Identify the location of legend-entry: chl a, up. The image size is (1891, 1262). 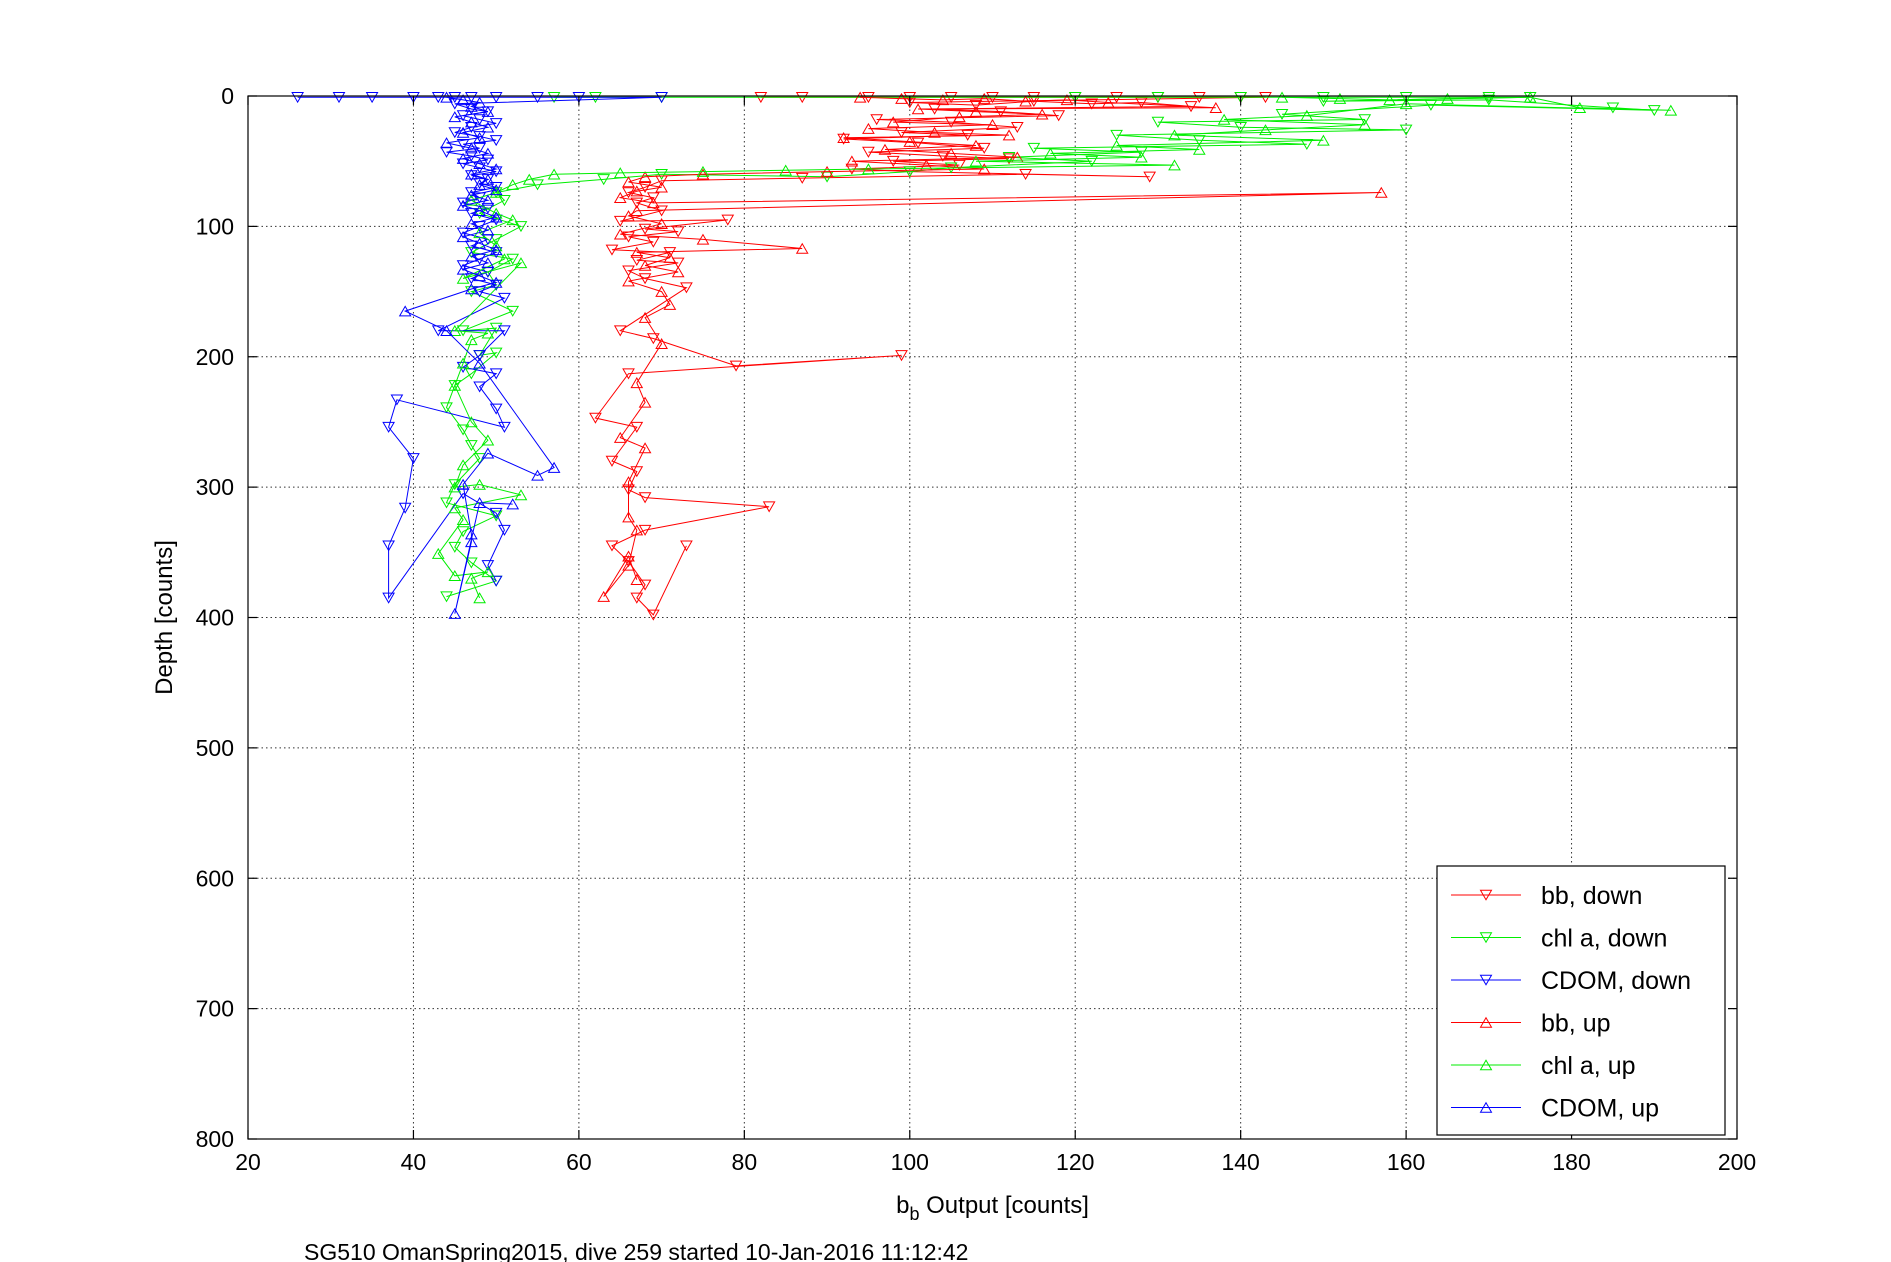
(1543, 1066).